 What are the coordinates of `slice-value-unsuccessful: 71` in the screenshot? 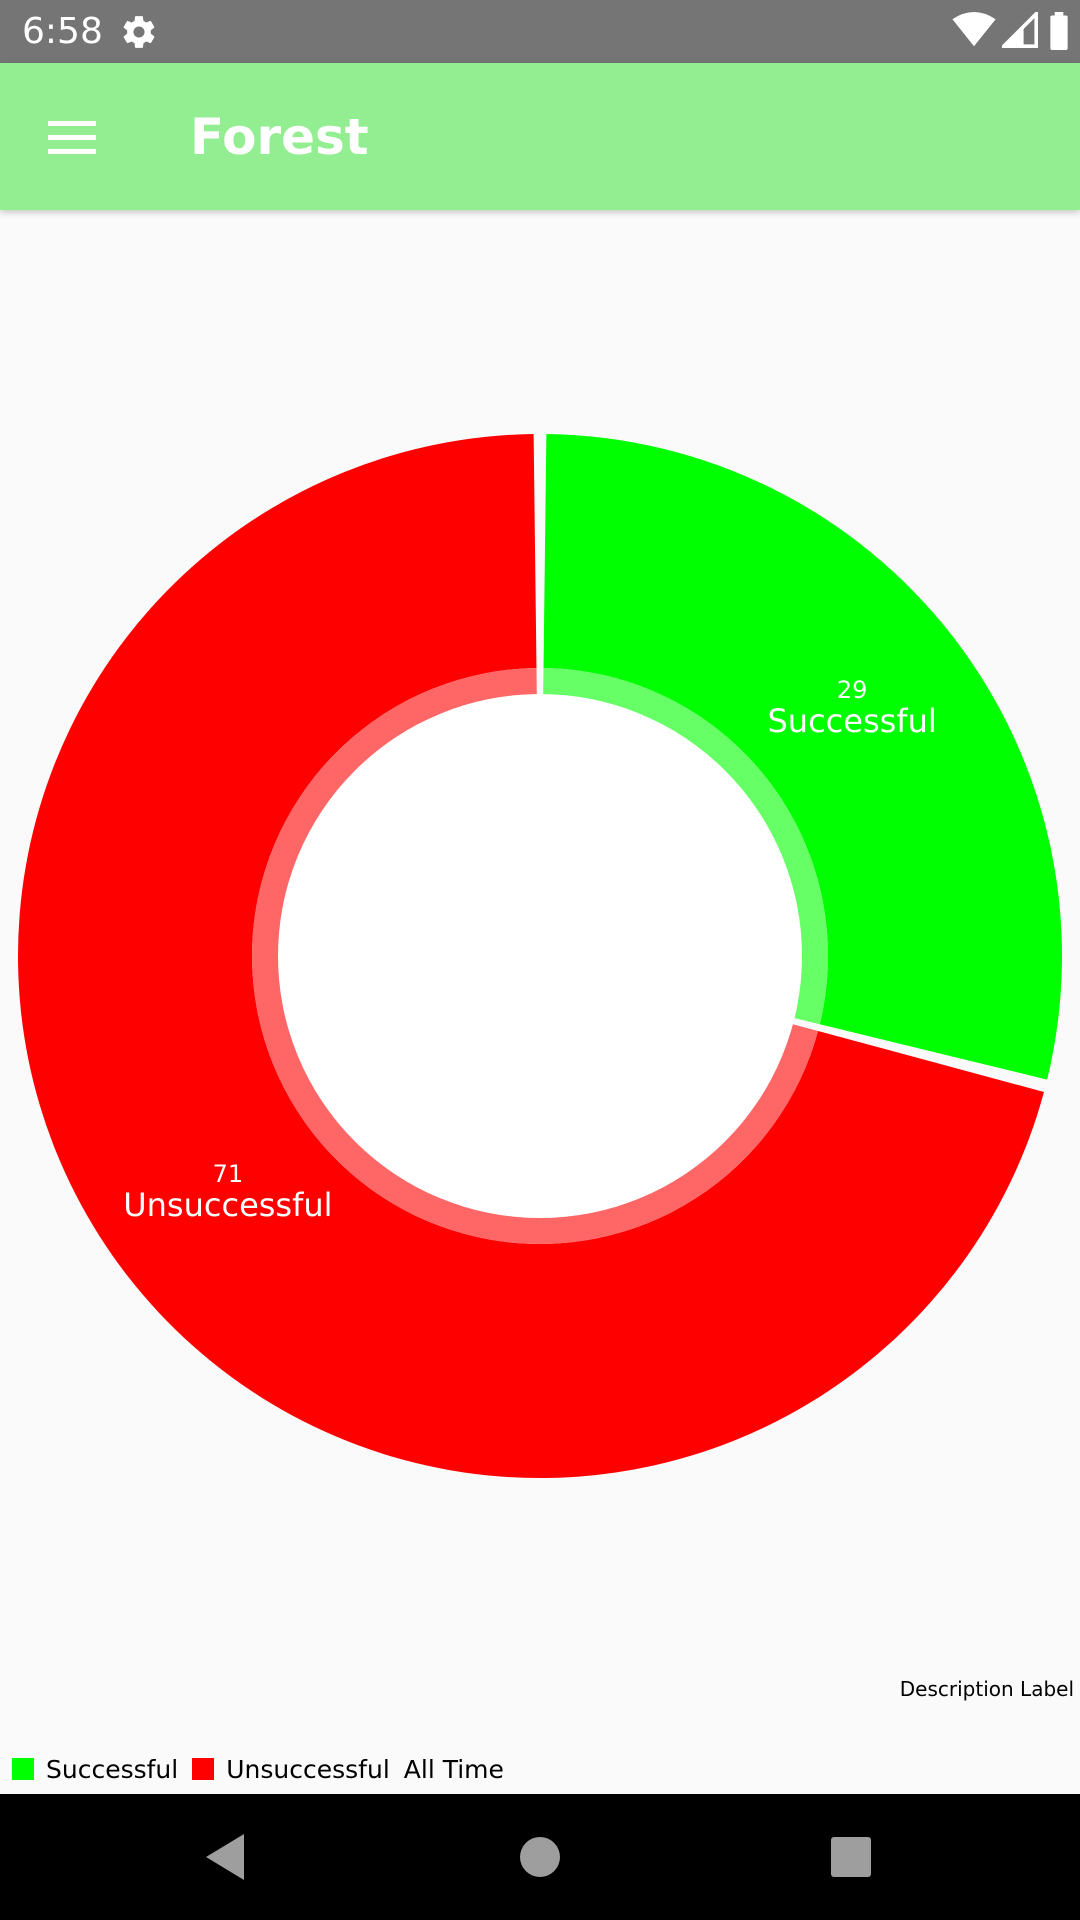 It's located at (228, 1174).